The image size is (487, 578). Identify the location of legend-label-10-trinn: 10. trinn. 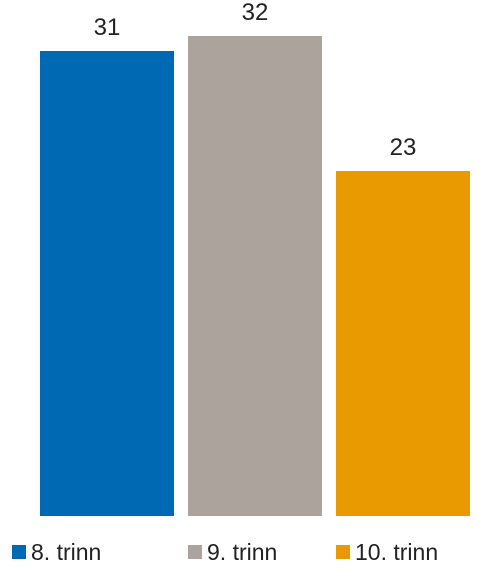
(396, 552).